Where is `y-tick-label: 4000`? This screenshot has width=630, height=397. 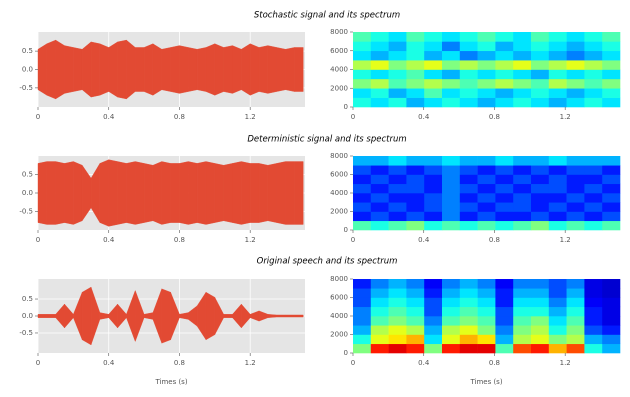 y-tick-label: 4000 is located at coordinates (339, 70).